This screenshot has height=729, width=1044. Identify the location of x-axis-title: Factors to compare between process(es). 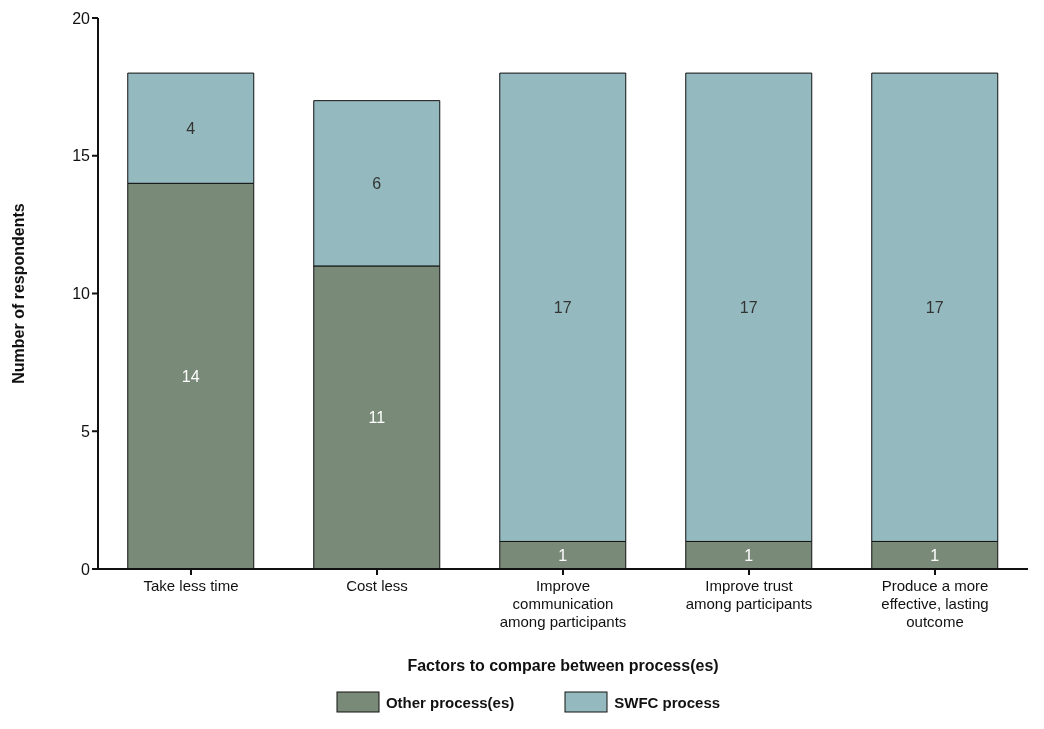
(563, 665).